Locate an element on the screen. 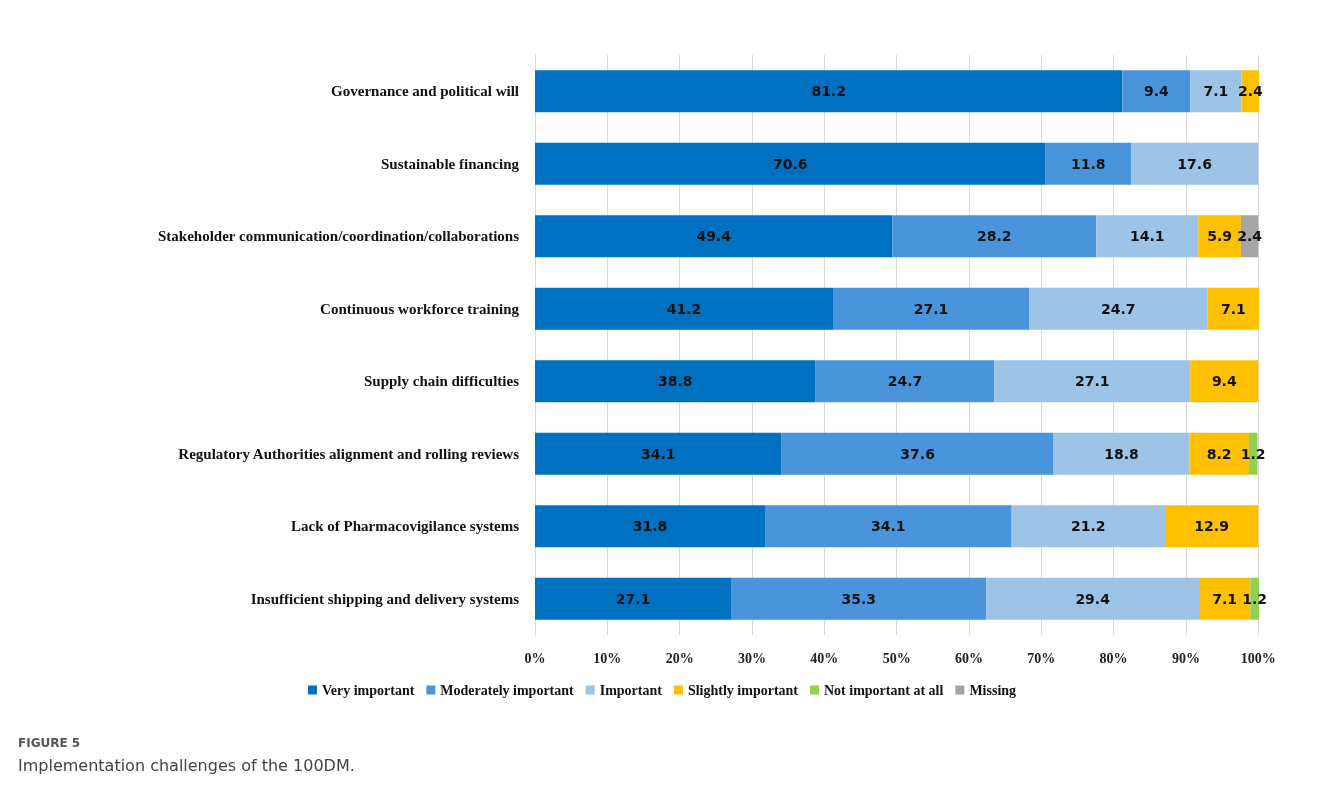  data-label: 35.3 is located at coordinates (858, 598).